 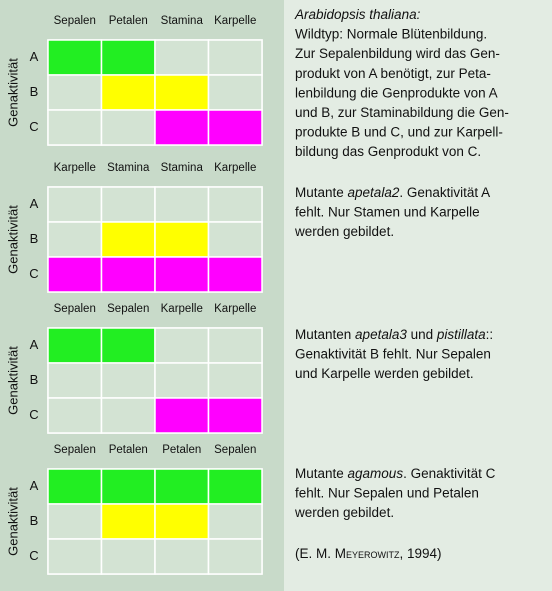 I want to click on description-line: fehlt. Nur Sepalen und Petalen, so click(x=387, y=492).